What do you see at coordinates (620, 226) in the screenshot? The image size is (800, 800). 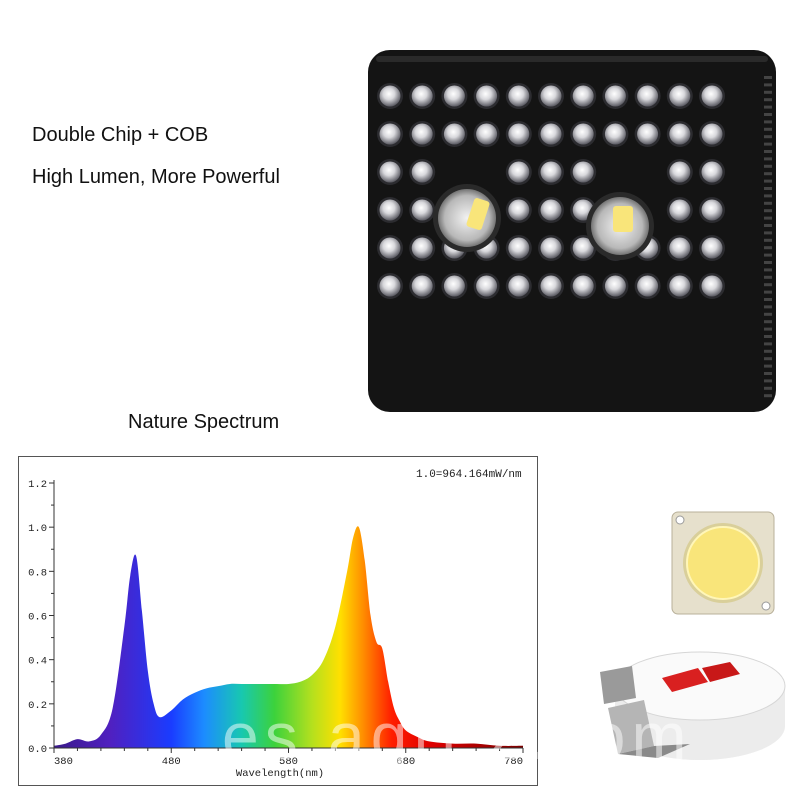 I see `cob-lens-right` at bounding box center [620, 226].